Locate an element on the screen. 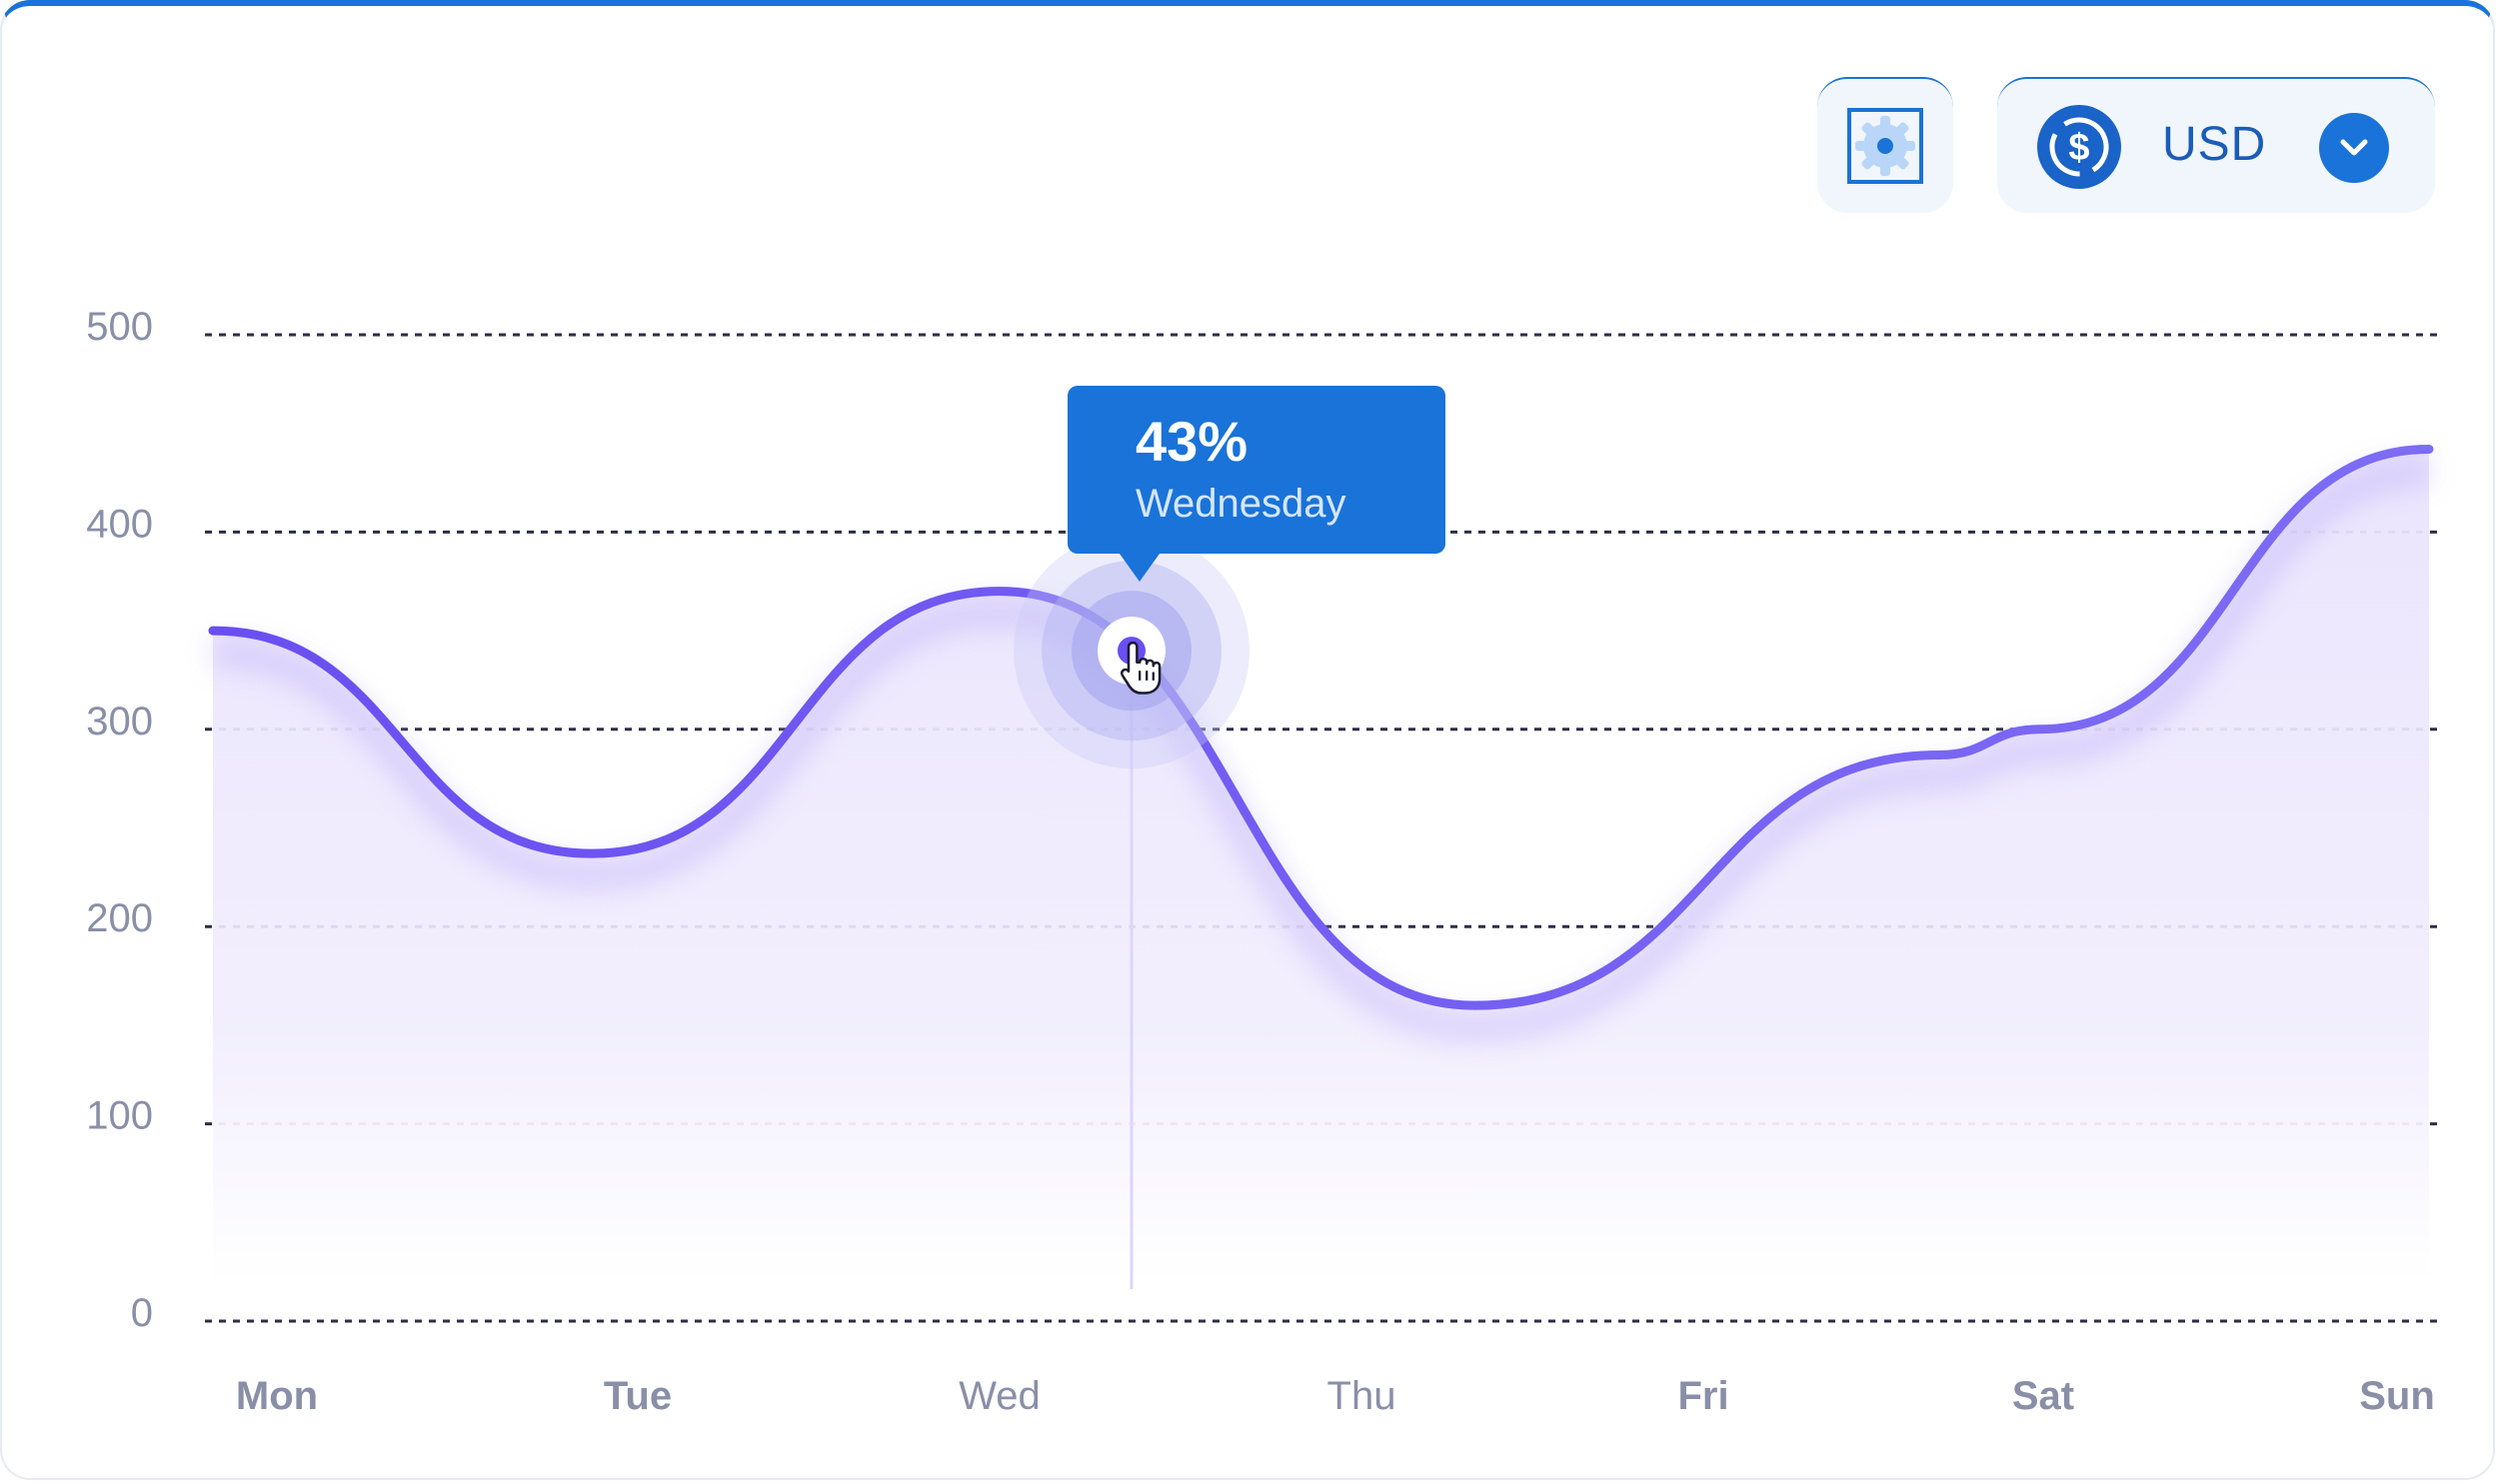 This screenshot has width=2499, height=1484. data-tooltip: 43% Wednesday is located at coordinates (1256, 484).